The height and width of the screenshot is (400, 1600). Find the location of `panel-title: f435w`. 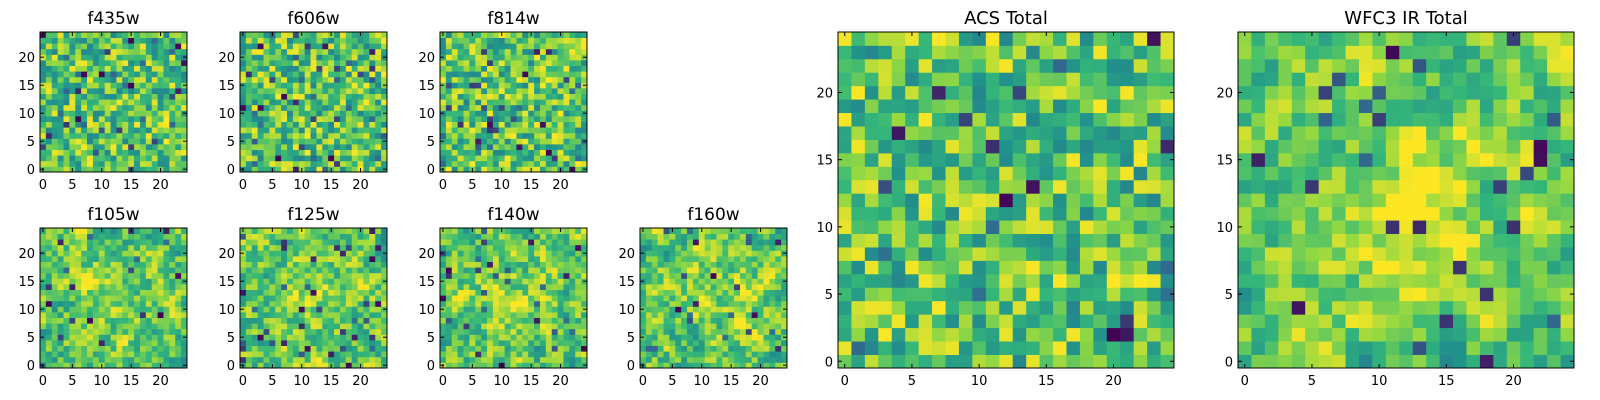

panel-title: f435w is located at coordinates (113, 19).